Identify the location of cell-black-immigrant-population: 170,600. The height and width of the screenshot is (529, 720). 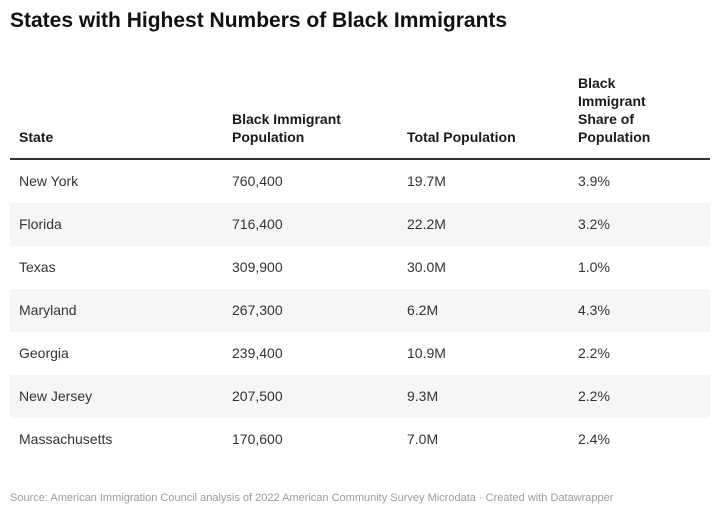
(257, 439).